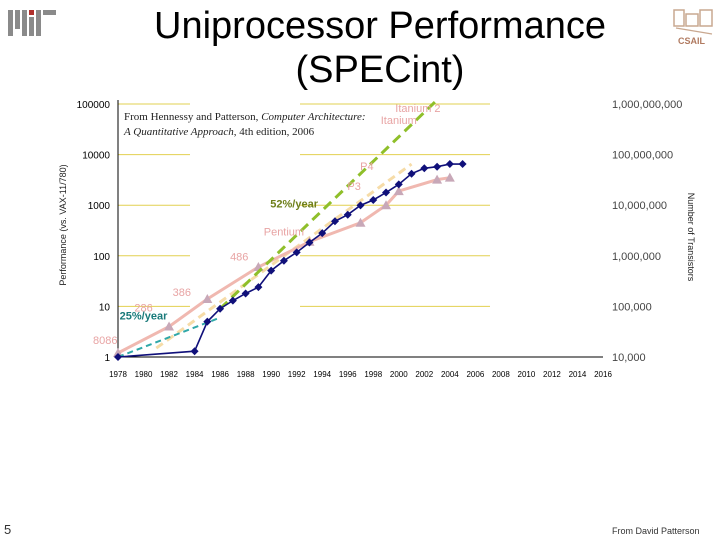 The image size is (720, 540). I want to click on chart-annotation: Itanium, so click(399, 121).